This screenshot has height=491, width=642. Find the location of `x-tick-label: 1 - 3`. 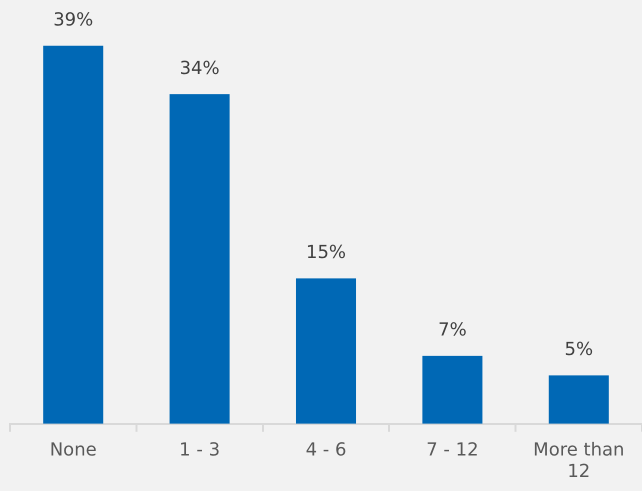

x-tick-label: 1 - 3 is located at coordinates (199, 449).